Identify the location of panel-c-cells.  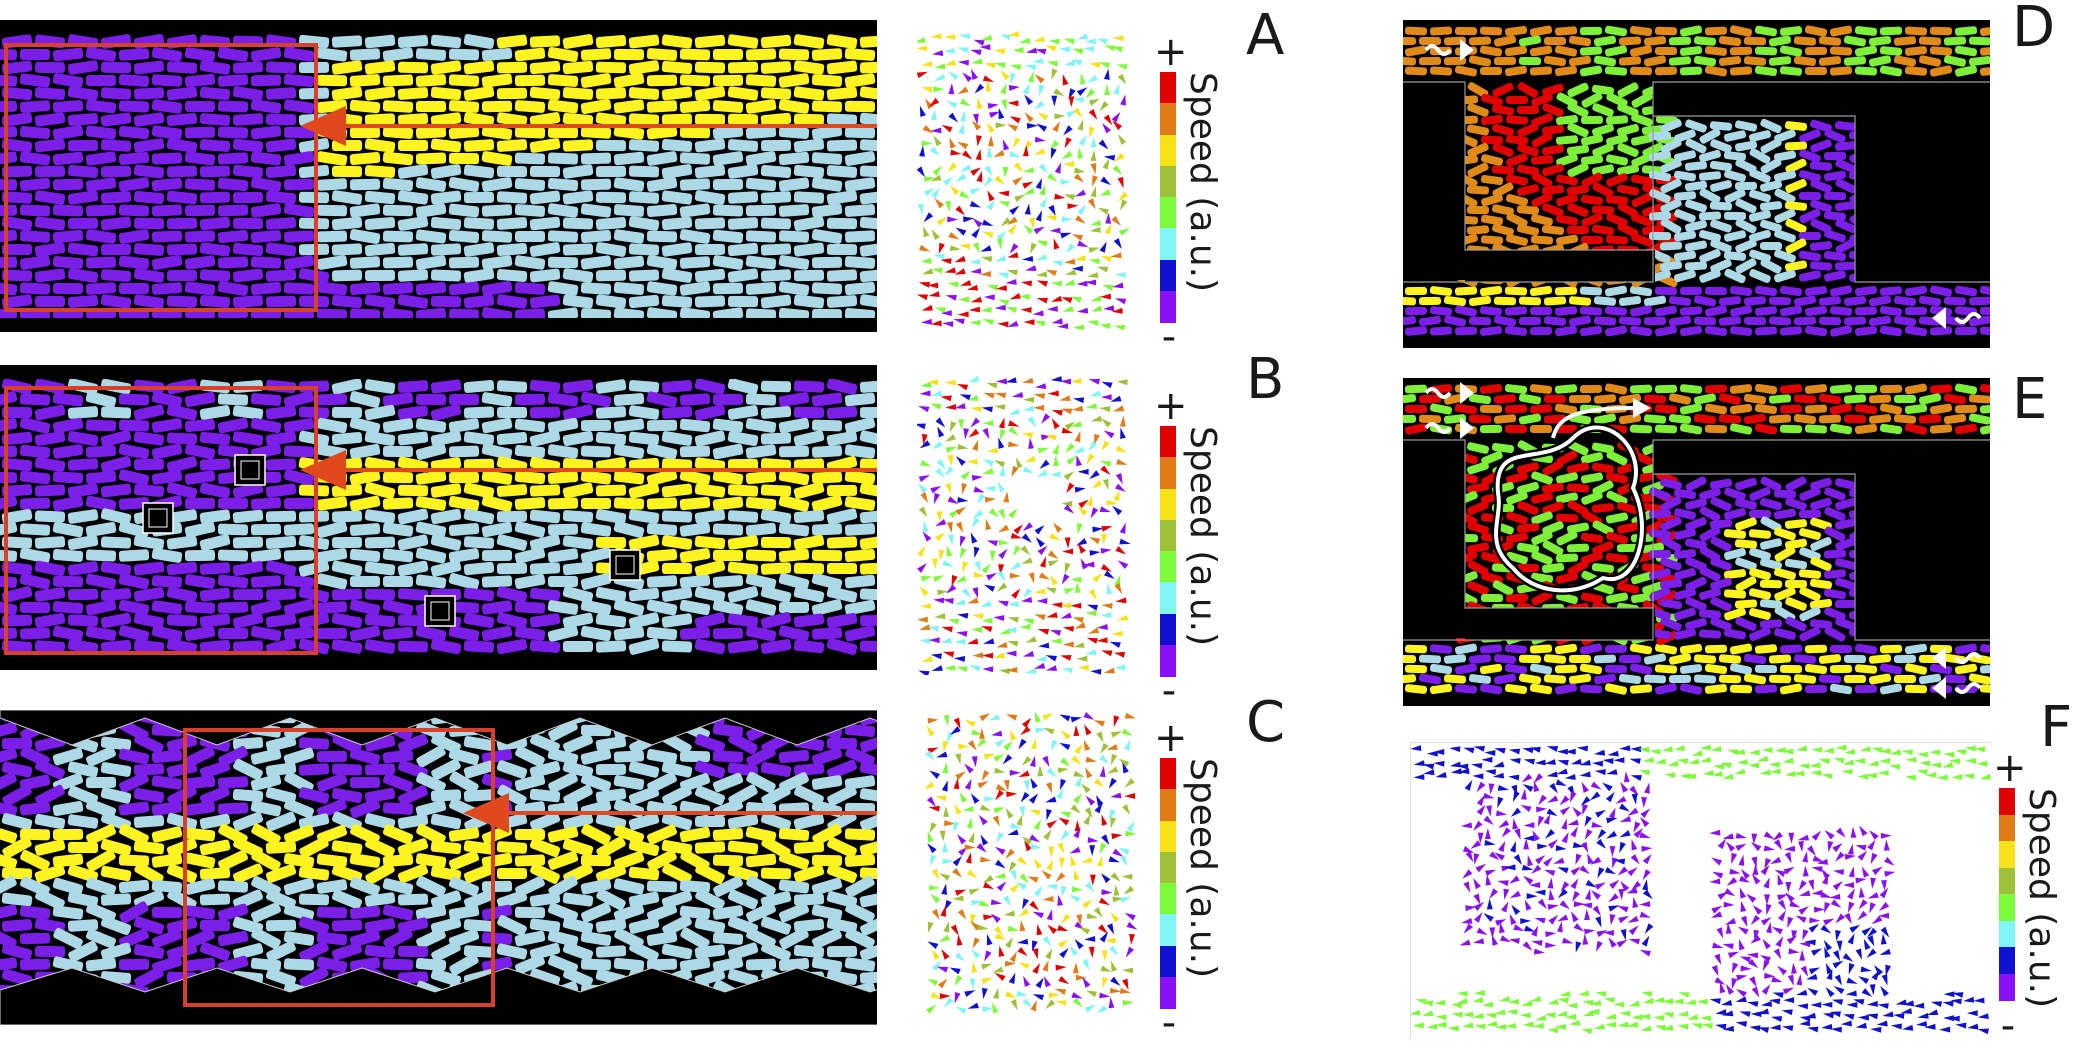
(438, 867).